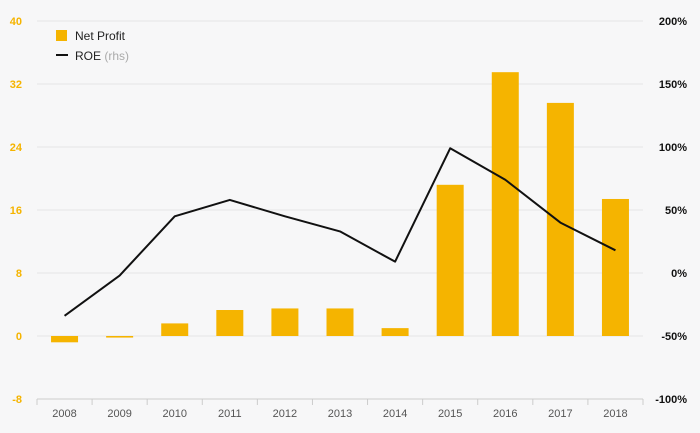 The image size is (700, 433). Describe the element at coordinates (285, 414) in the screenshot. I see `x-tick-label: 2012` at that location.